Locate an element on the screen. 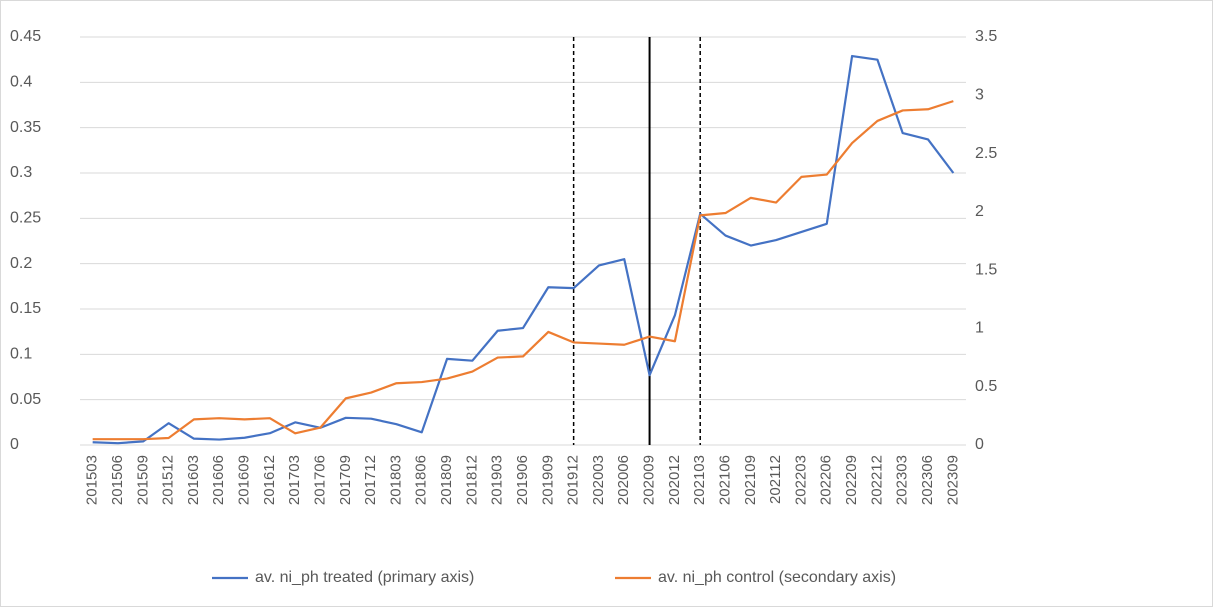 The image size is (1213, 607). y2-tick-label: 3 is located at coordinates (979, 95).